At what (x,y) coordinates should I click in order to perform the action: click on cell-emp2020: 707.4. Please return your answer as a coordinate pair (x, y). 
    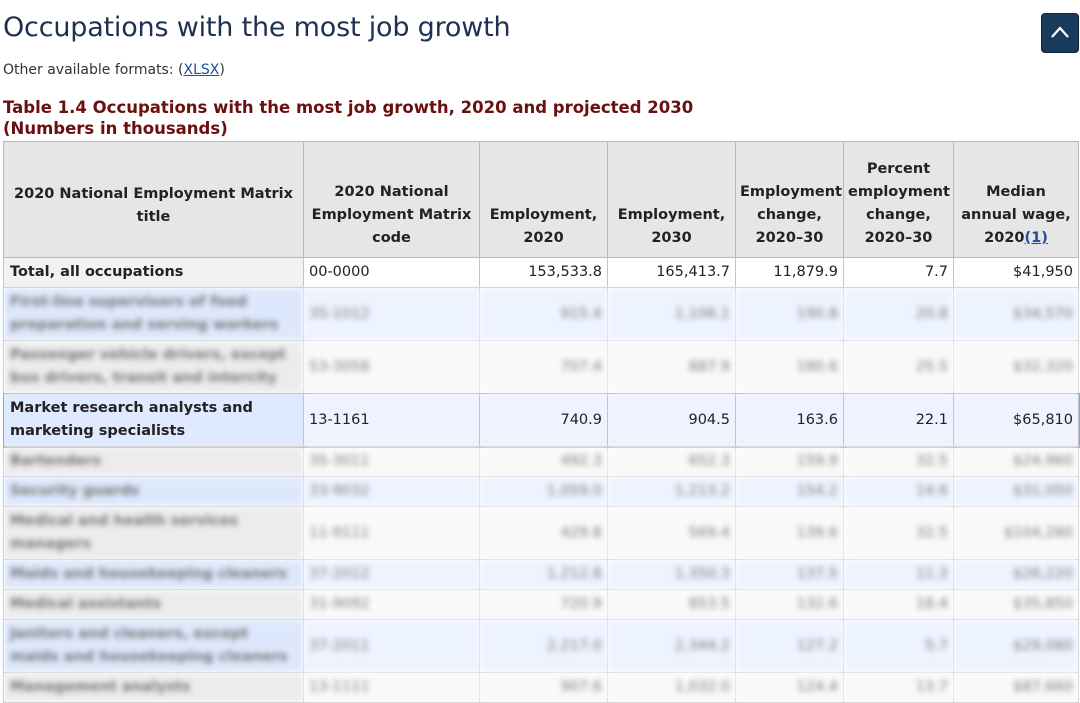
    Looking at the image, I should click on (543, 367).